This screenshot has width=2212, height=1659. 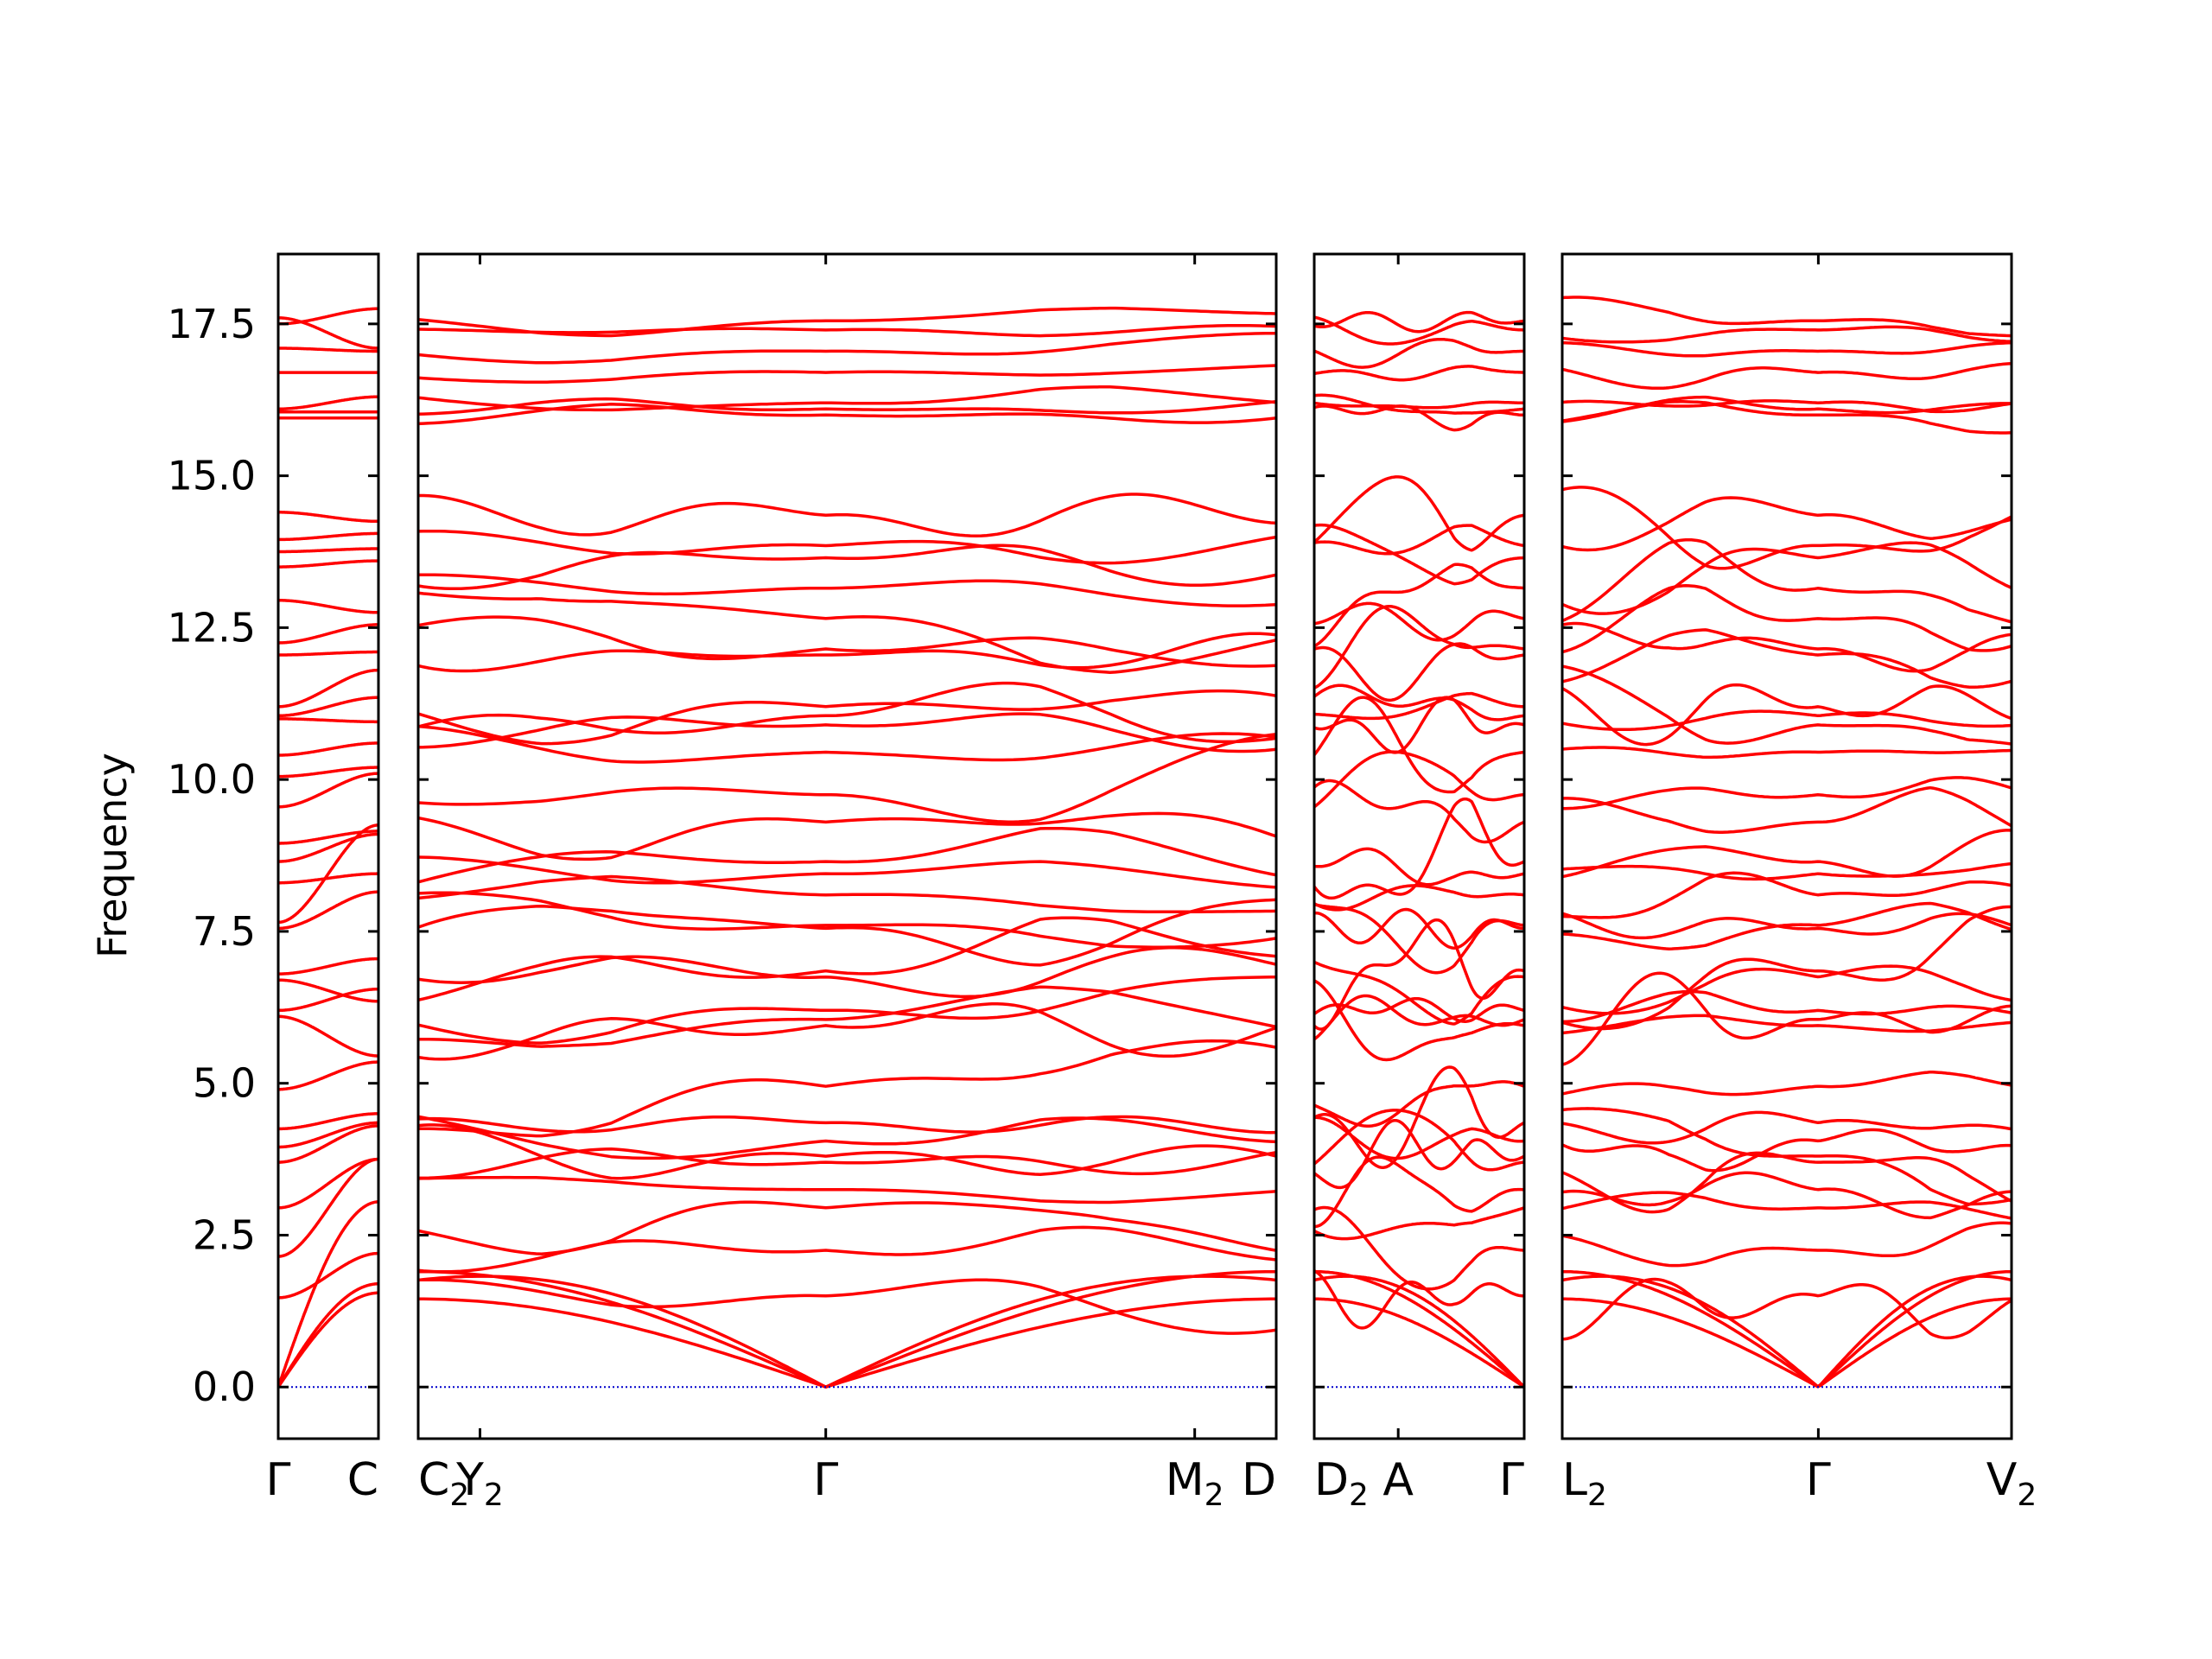 What do you see at coordinates (212, 627) in the screenshot?
I see `y-tick-label: 12.5` at bounding box center [212, 627].